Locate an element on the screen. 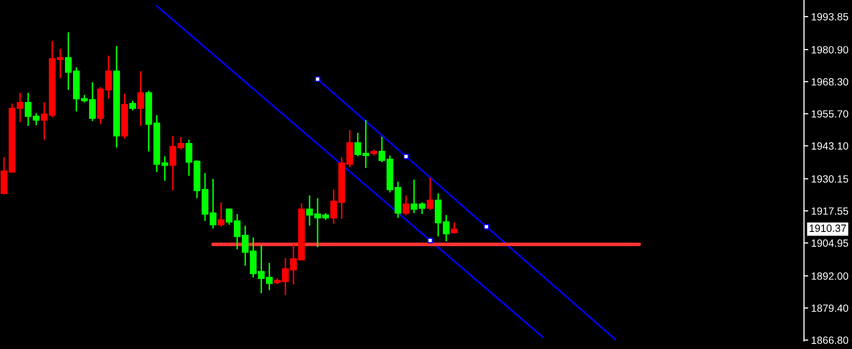  y-tick-label: 1993.85 is located at coordinates (830, 16).